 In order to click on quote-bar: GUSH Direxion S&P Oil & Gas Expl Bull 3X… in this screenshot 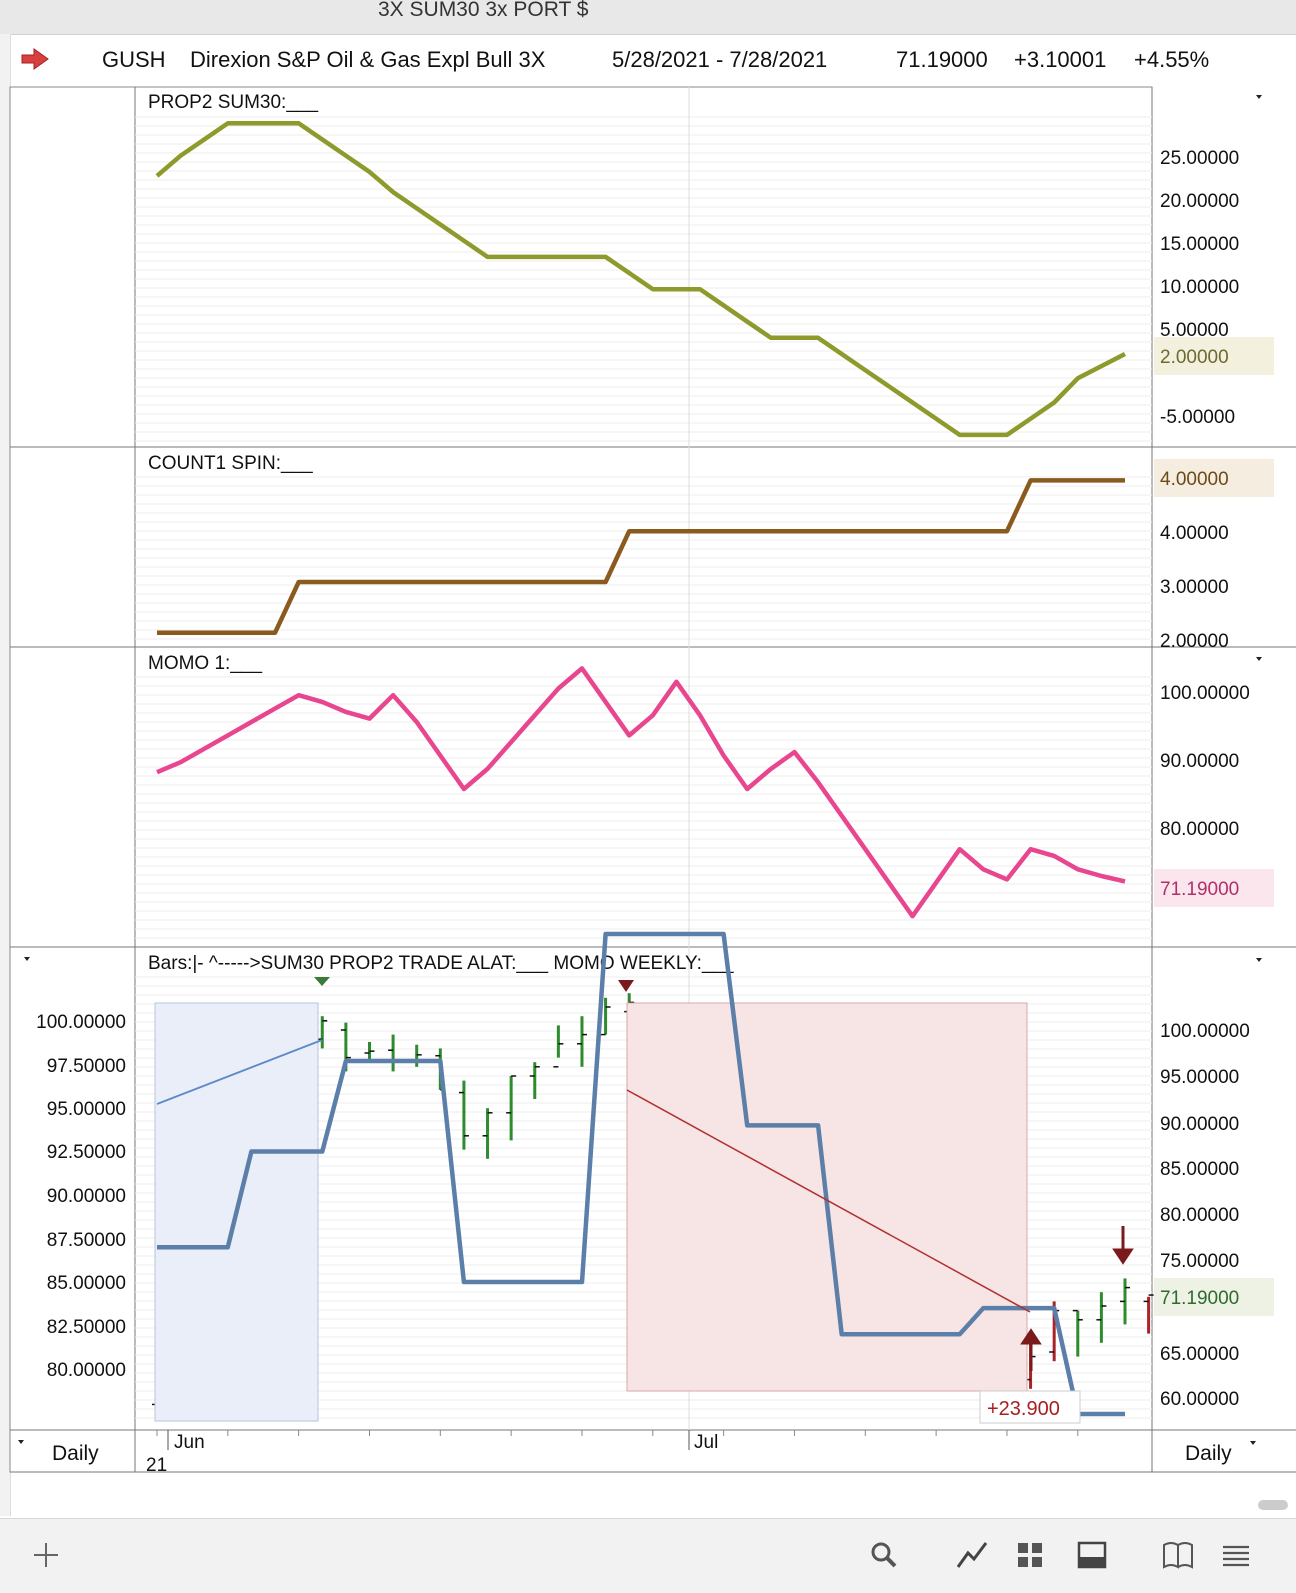, I will do `click(648, 61)`.